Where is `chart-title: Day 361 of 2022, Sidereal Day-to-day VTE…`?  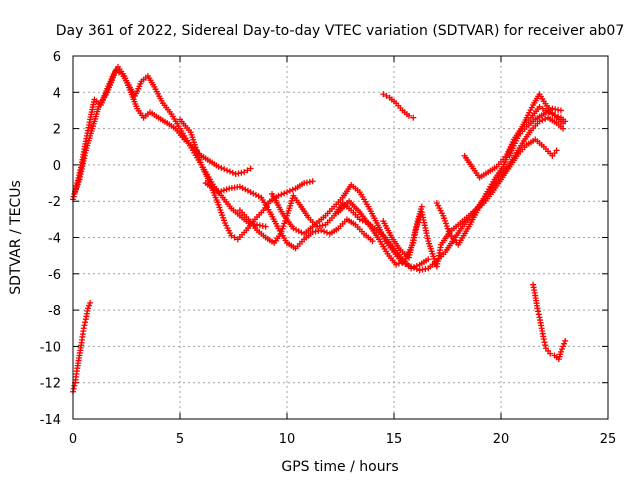 chart-title: Day 361 of 2022, Sidereal Day-to-day VTE… is located at coordinates (340, 31).